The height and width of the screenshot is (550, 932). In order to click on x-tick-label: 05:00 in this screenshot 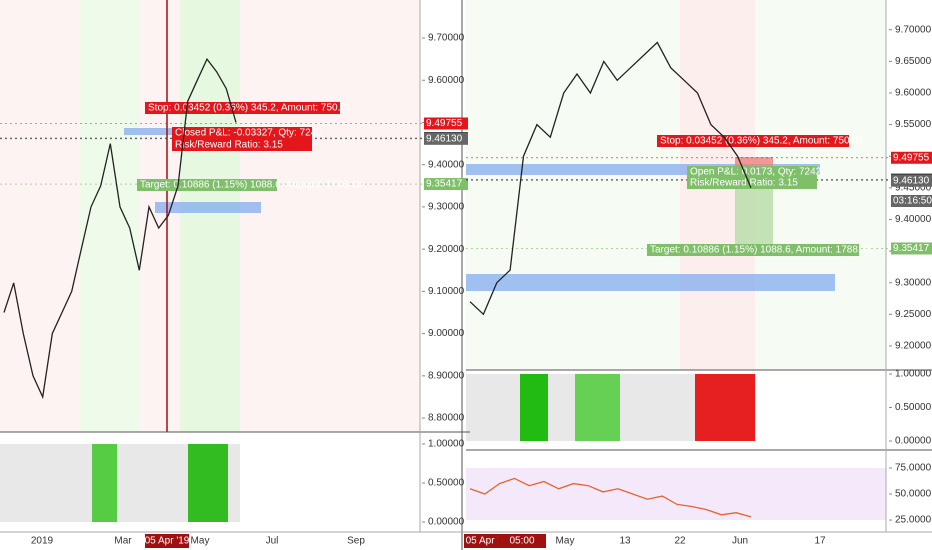, I will do `click(521, 541)`.